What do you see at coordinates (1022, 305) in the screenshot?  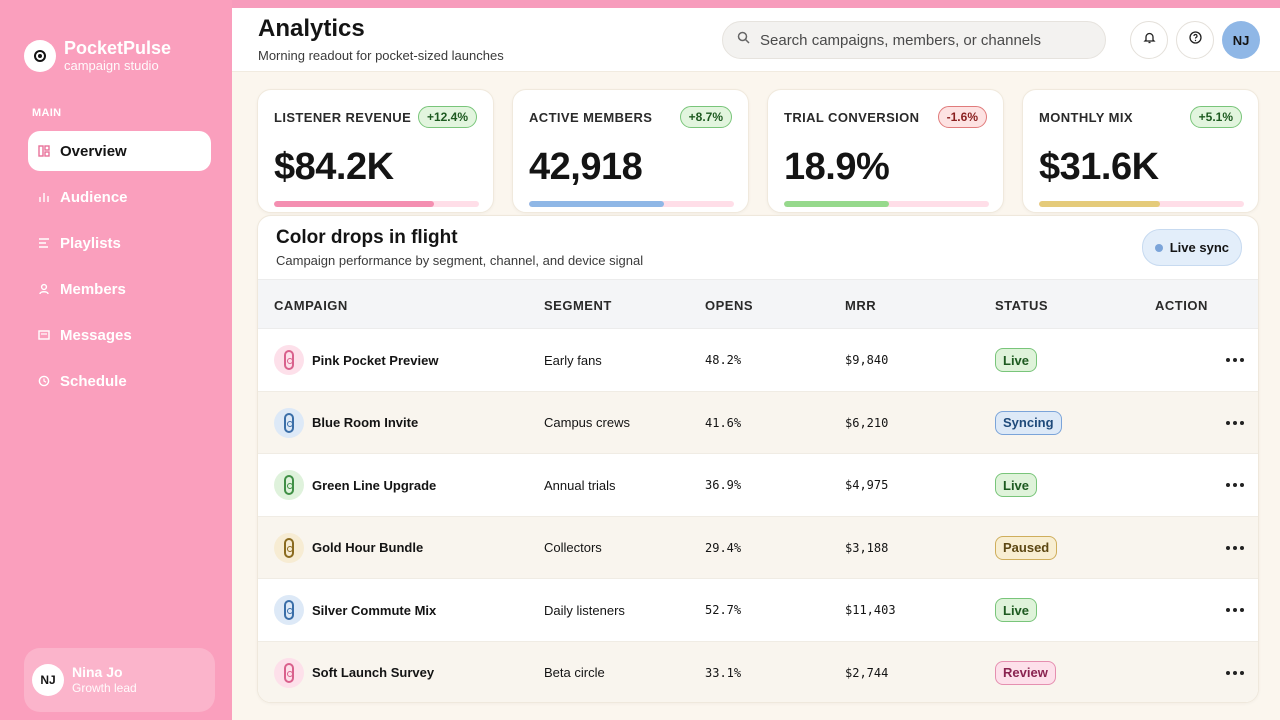 I see `column-header-status: STATUS` at bounding box center [1022, 305].